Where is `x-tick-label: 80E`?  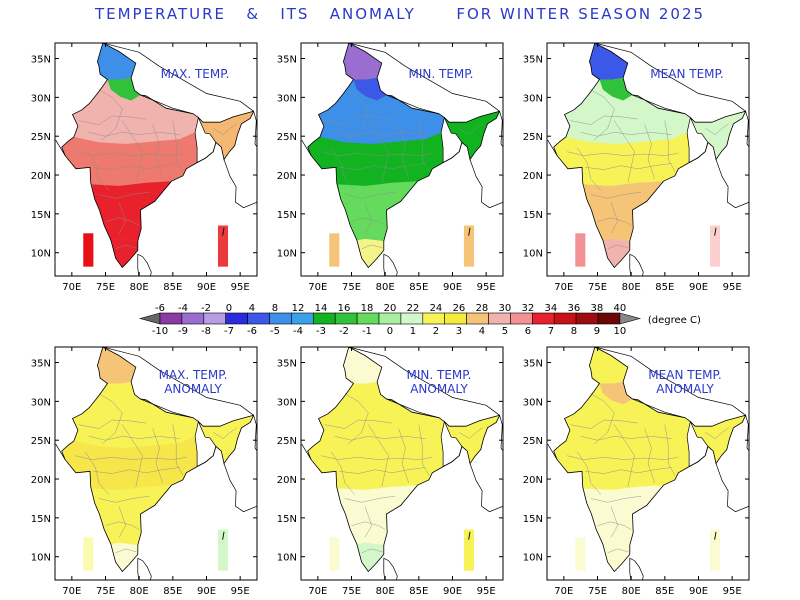 x-tick-label: 80E is located at coordinates (385, 287).